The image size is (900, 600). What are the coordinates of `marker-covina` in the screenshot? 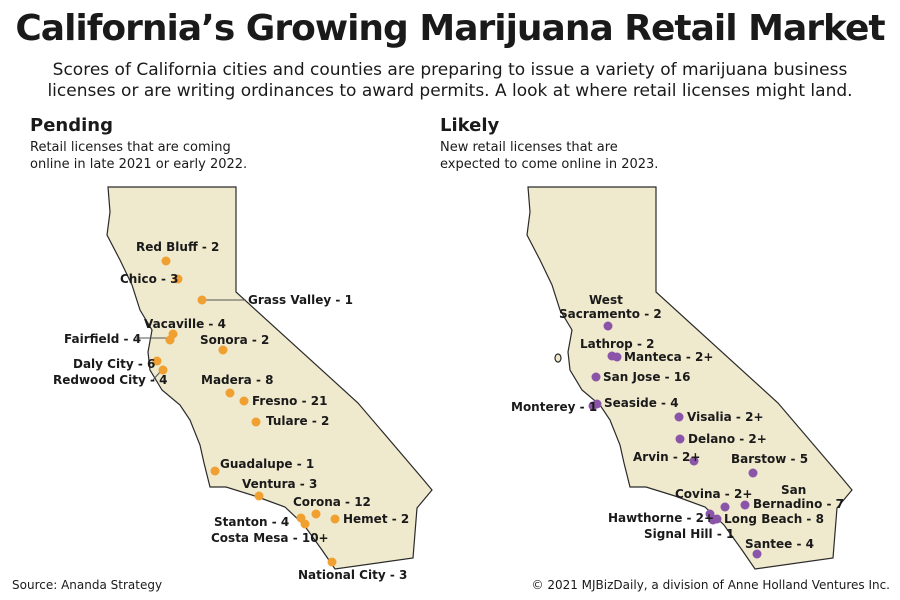 It's located at (725, 507).